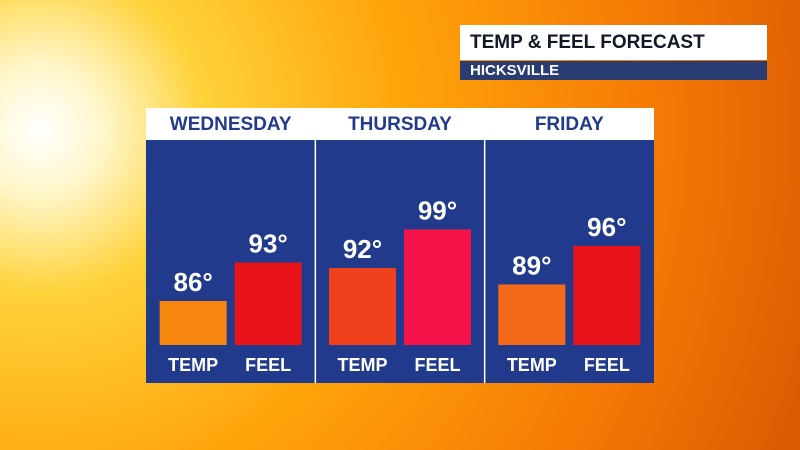 This screenshot has height=450, width=800. What do you see at coordinates (569, 124) in the screenshot?
I see `day-label: FRIDAY` at bounding box center [569, 124].